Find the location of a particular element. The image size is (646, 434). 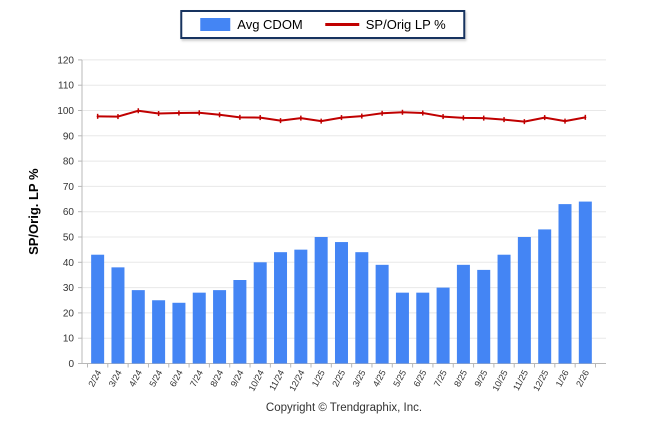

bar-2/25 is located at coordinates (341, 303).